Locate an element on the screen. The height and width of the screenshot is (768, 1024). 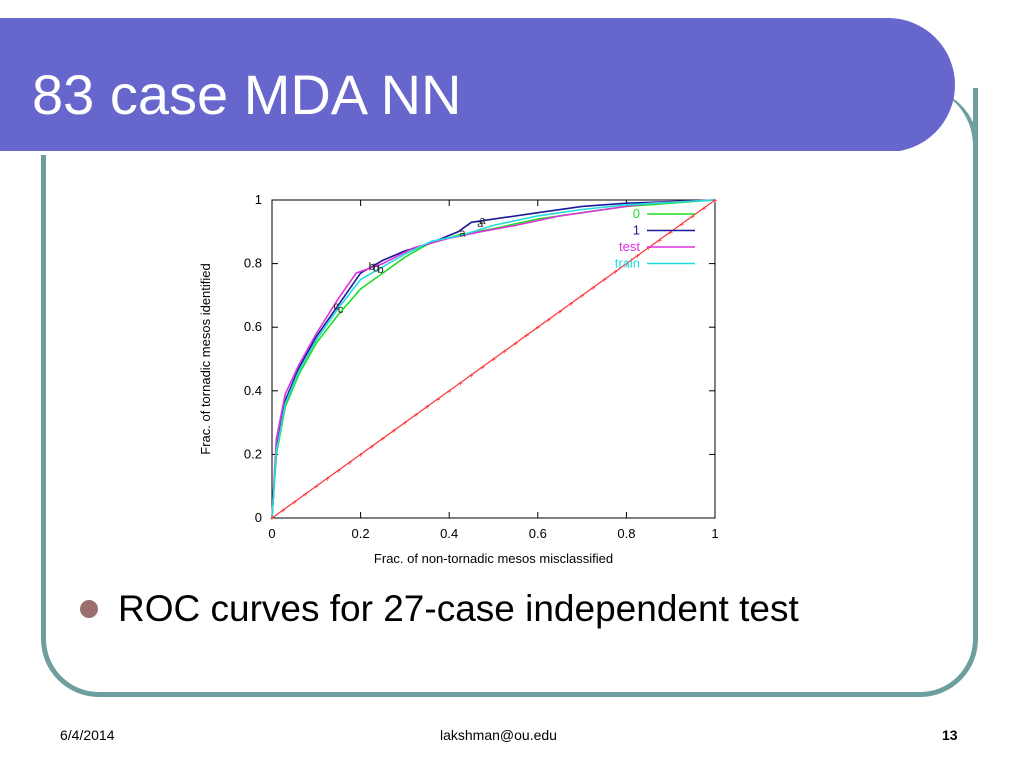
legend-label-test: test is located at coordinates (629, 246).